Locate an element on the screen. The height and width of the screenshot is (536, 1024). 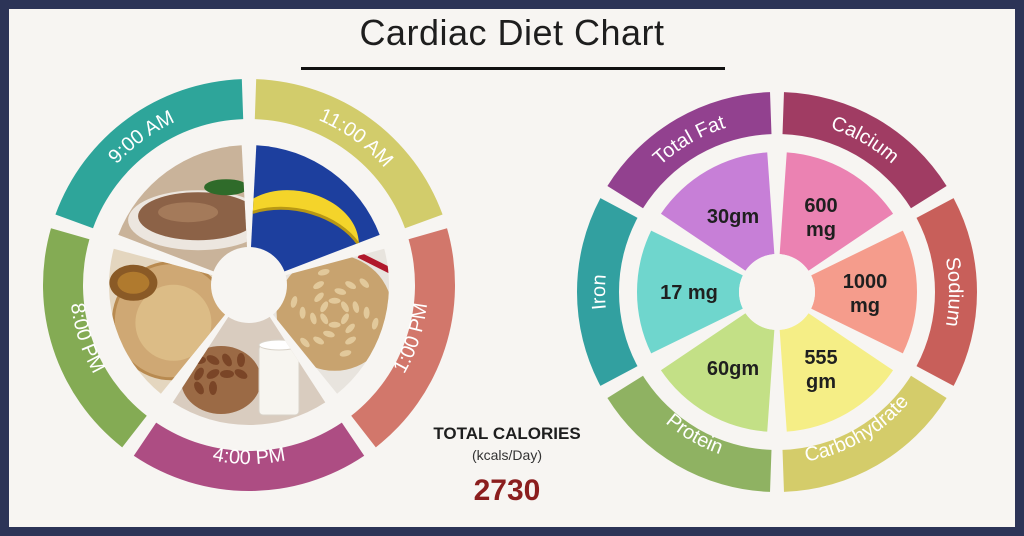
nutrient-name: Sodium is located at coordinates (953, 292).